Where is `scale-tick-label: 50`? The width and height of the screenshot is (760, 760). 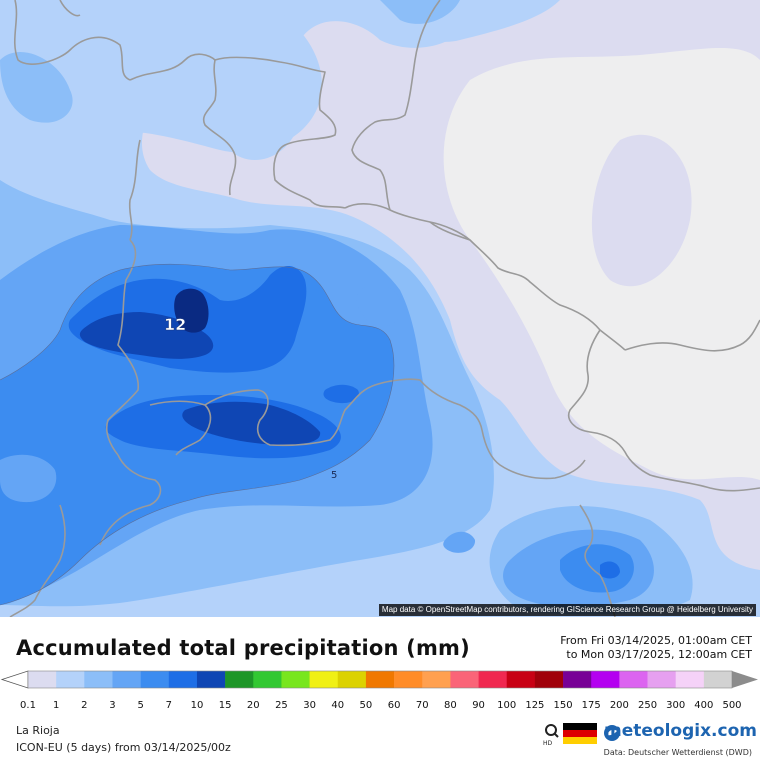
scale-tick-label: 50 is located at coordinates (366, 705).